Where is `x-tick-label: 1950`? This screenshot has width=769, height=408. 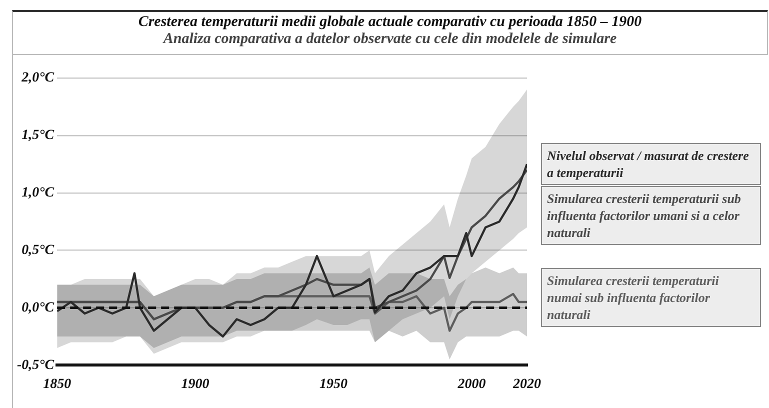 x-tick-label: 1950 is located at coordinates (334, 384).